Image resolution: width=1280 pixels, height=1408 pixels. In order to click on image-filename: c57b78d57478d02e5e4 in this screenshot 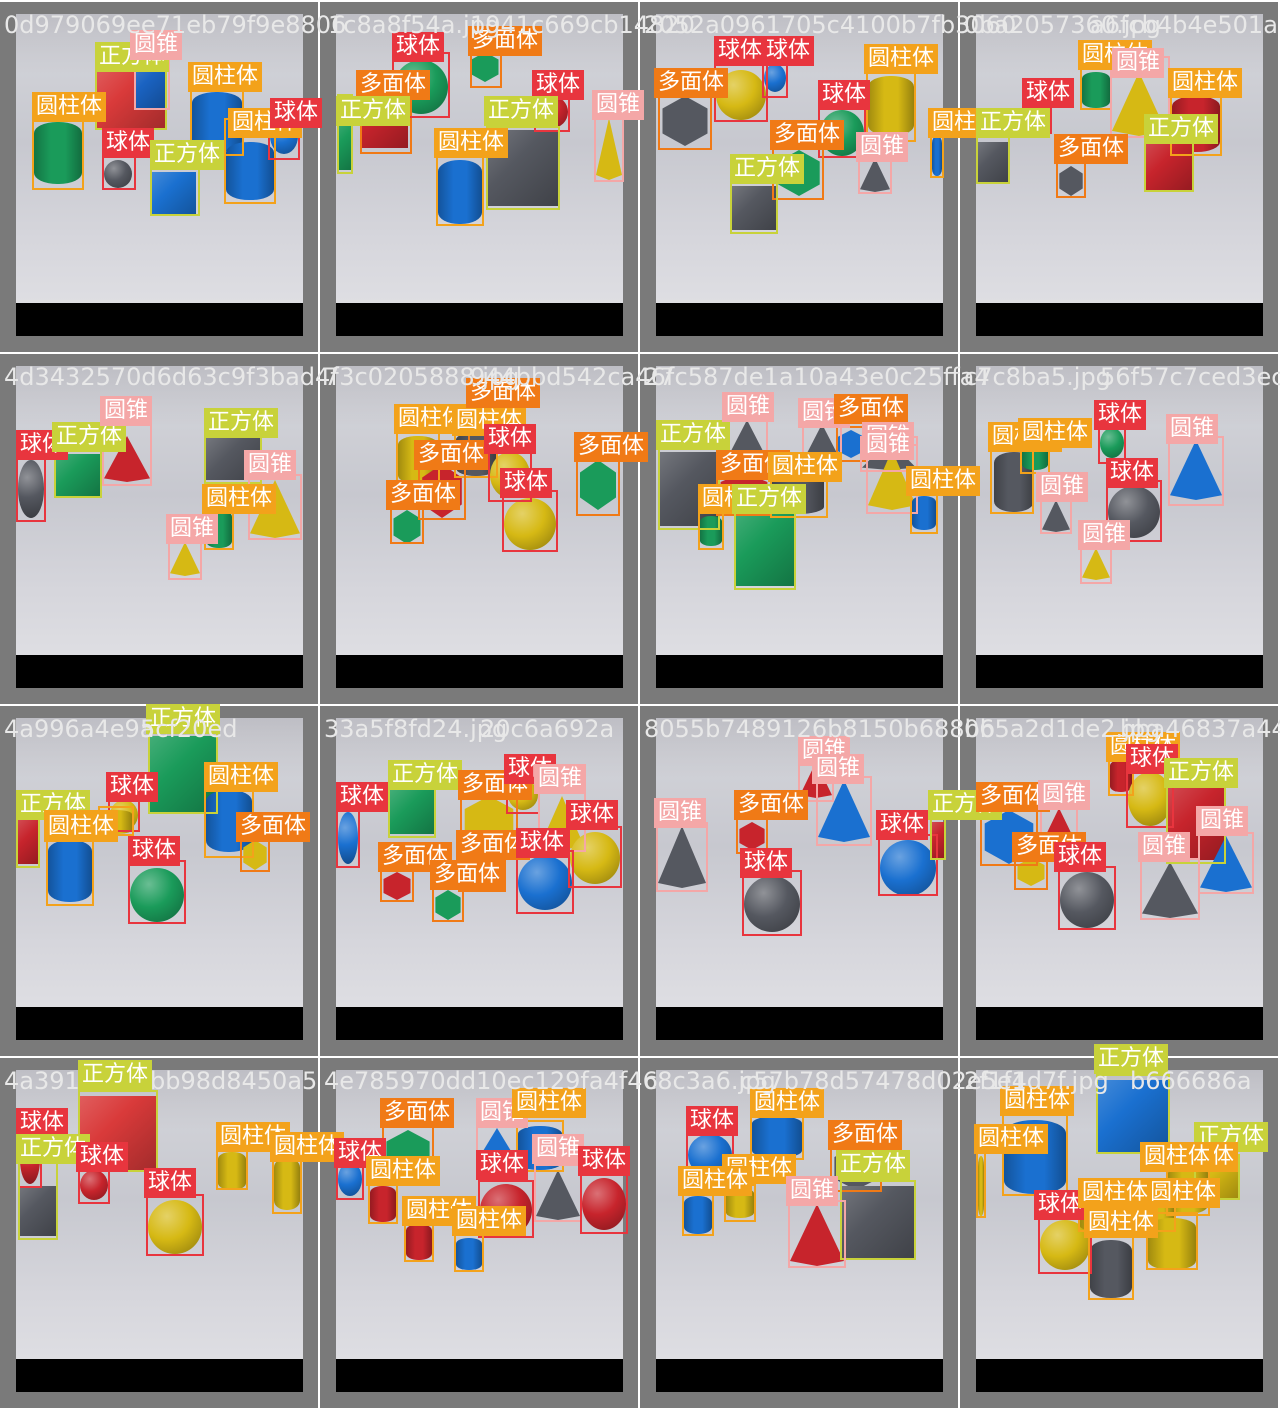, I will do `click(883, 1081)`.